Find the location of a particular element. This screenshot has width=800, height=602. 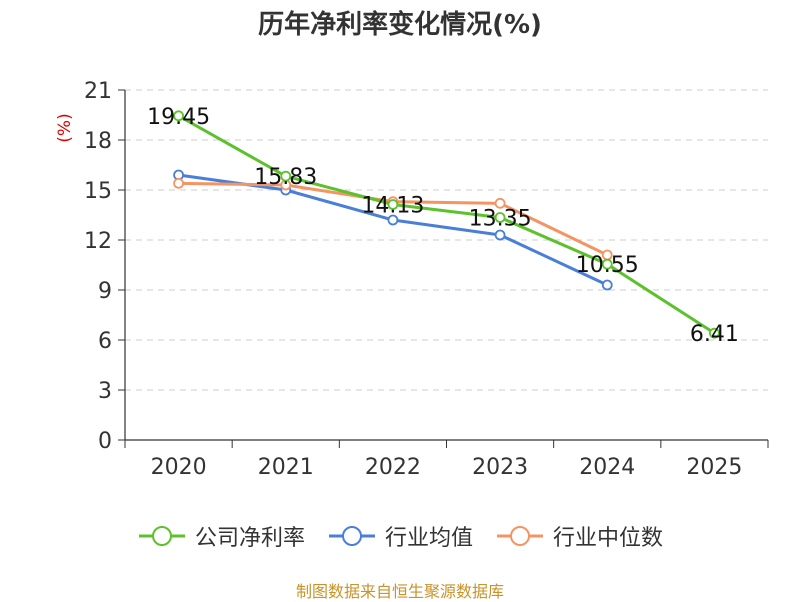

legend: 公司净利率 行业均值 行业中位数 is located at coordinates (400, 536).